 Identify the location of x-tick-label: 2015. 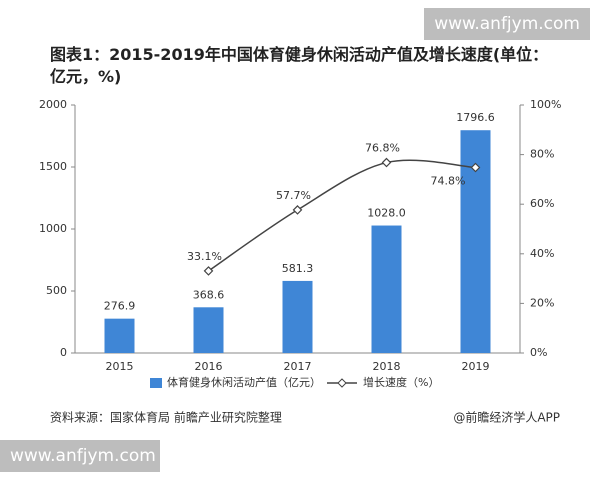
(120, 366).